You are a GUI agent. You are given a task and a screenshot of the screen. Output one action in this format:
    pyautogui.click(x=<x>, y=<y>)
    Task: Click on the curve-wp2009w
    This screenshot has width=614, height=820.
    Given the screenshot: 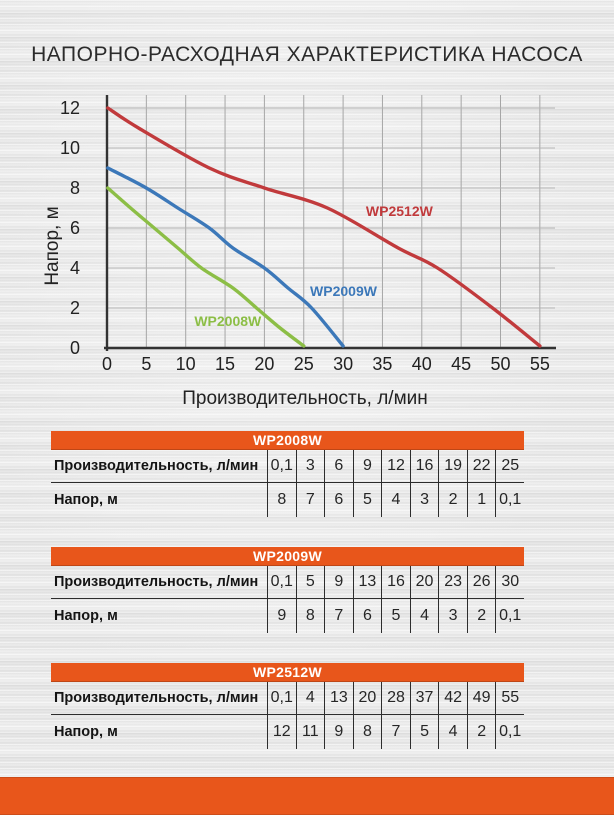 What is the action you would take?
    pyautogui.click(x=225, y=257)
    